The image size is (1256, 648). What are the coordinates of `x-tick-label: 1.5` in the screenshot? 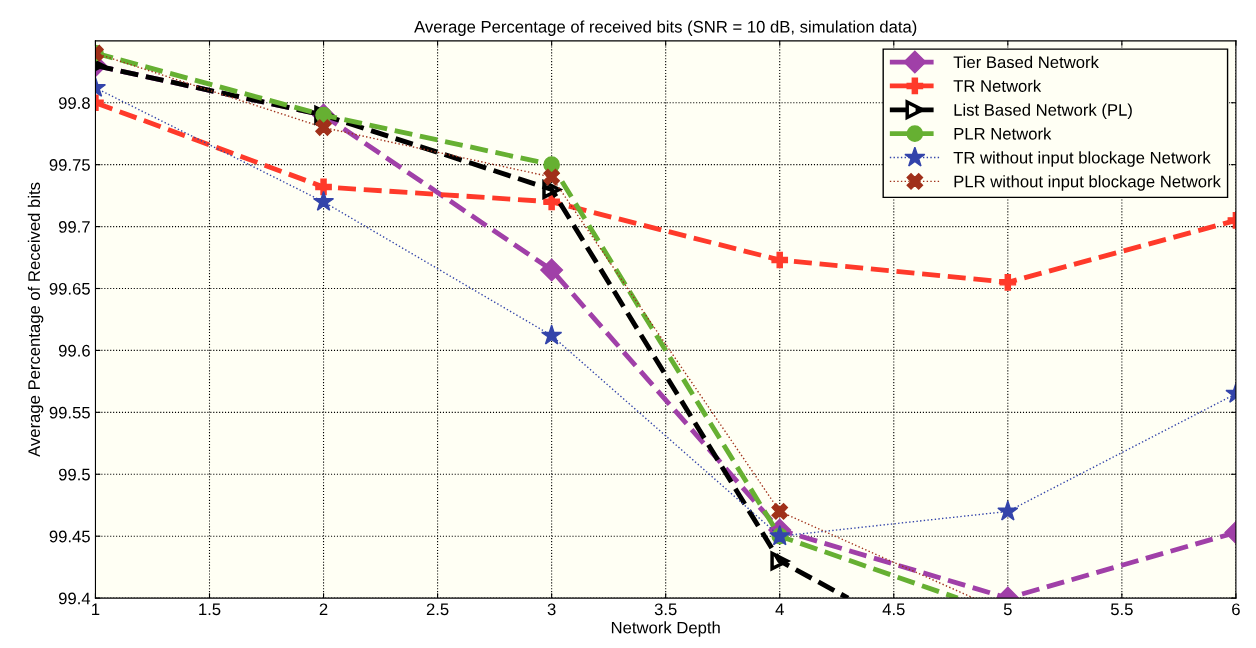 It's located at (210, 609).